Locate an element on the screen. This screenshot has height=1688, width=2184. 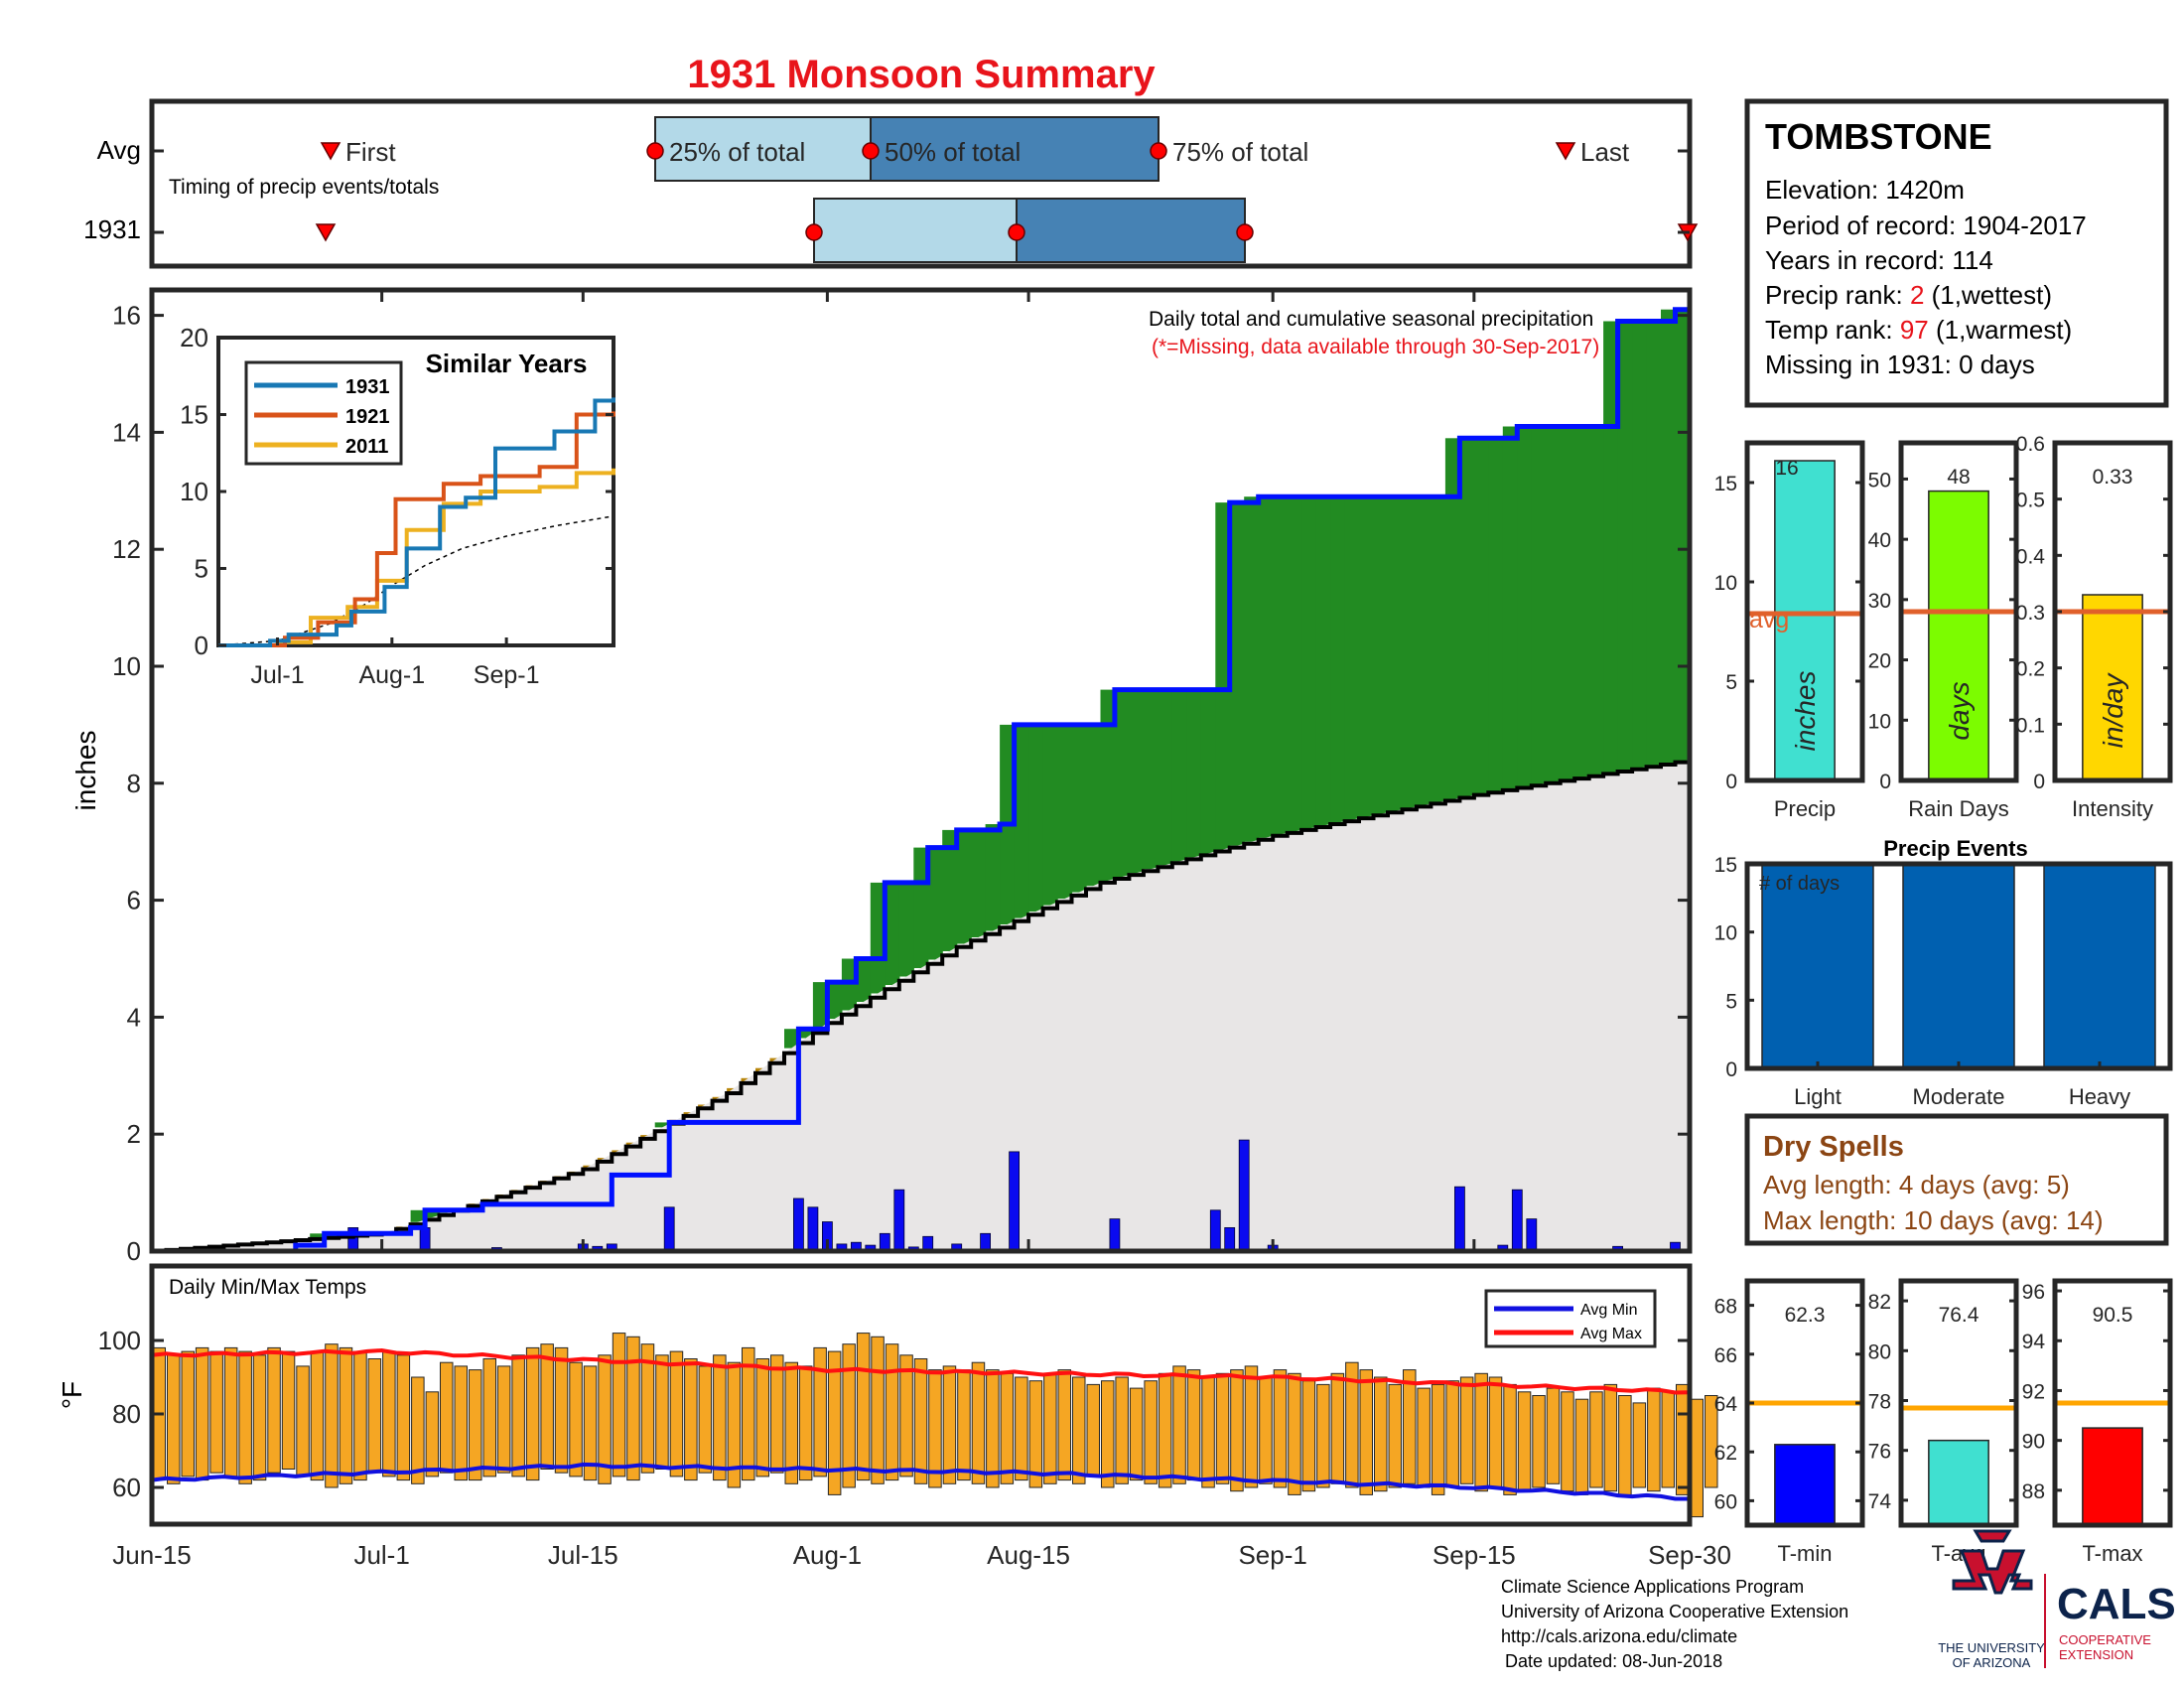
station-elevation: Elevation: 1420m is located at coordinates (1865, 190).